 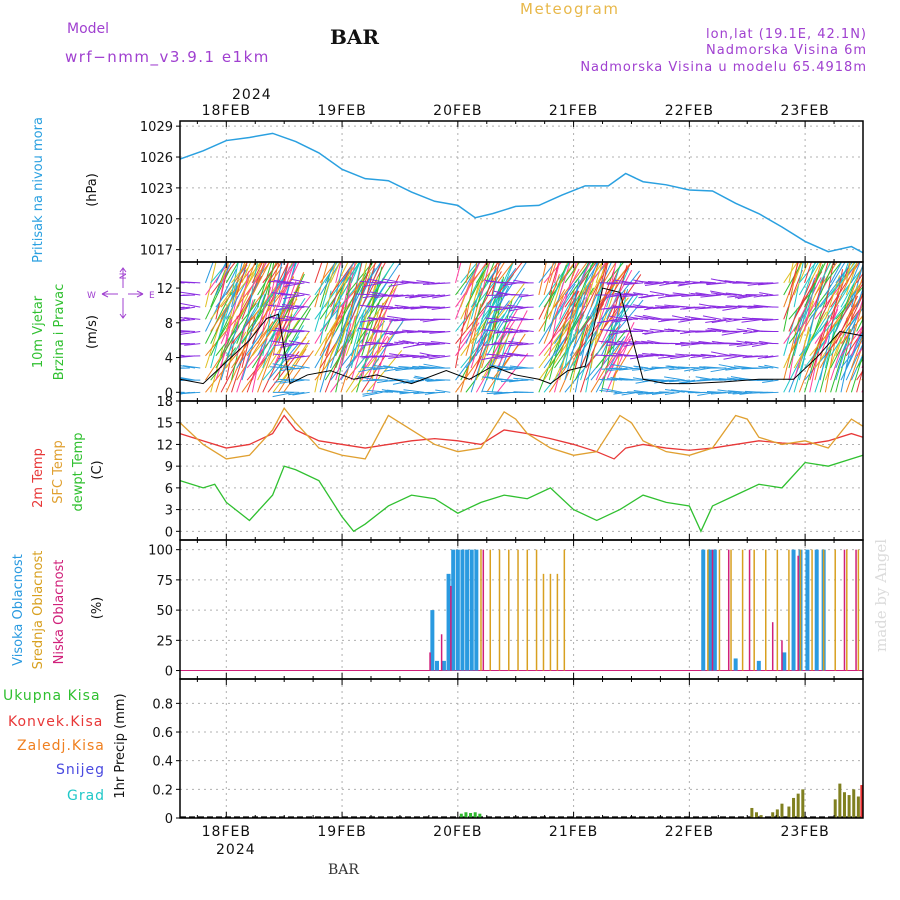 I want to click on y-tick-label: 0, so click(x=169, y=672).